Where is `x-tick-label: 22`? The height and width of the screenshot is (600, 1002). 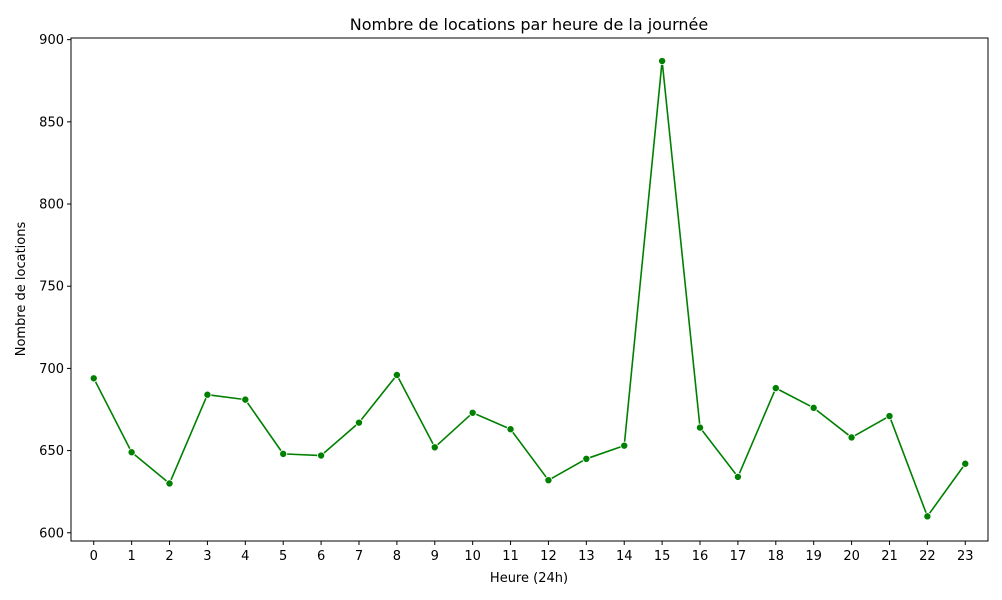 x-tick-label: 22 is located at coordinates (927, 556).